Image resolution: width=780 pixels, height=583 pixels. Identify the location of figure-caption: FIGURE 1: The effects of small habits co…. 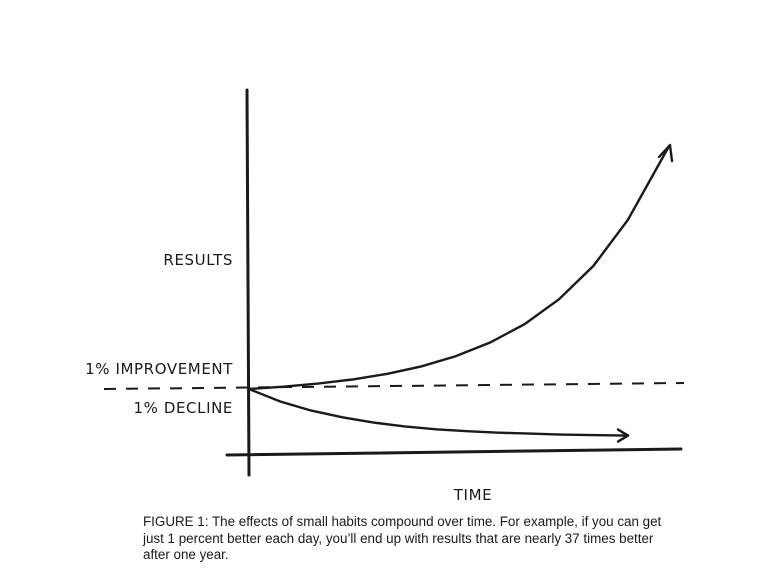
(402, 538).